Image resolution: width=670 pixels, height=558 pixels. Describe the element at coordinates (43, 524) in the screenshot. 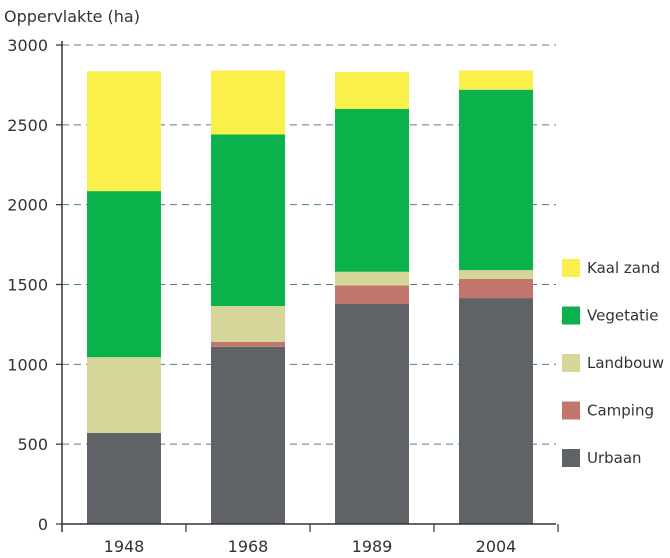

I see `y-tick-label: 0` at that location.